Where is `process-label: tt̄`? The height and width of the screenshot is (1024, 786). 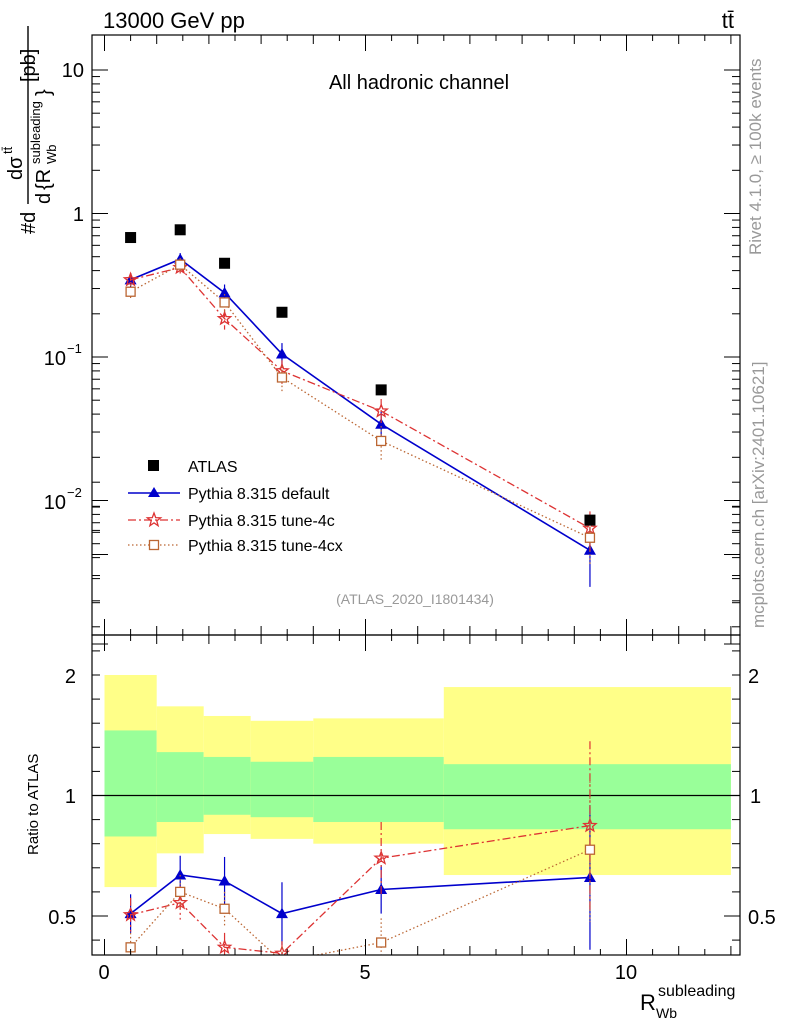
process-label: tt̄ is located at coordinates (728, 20).